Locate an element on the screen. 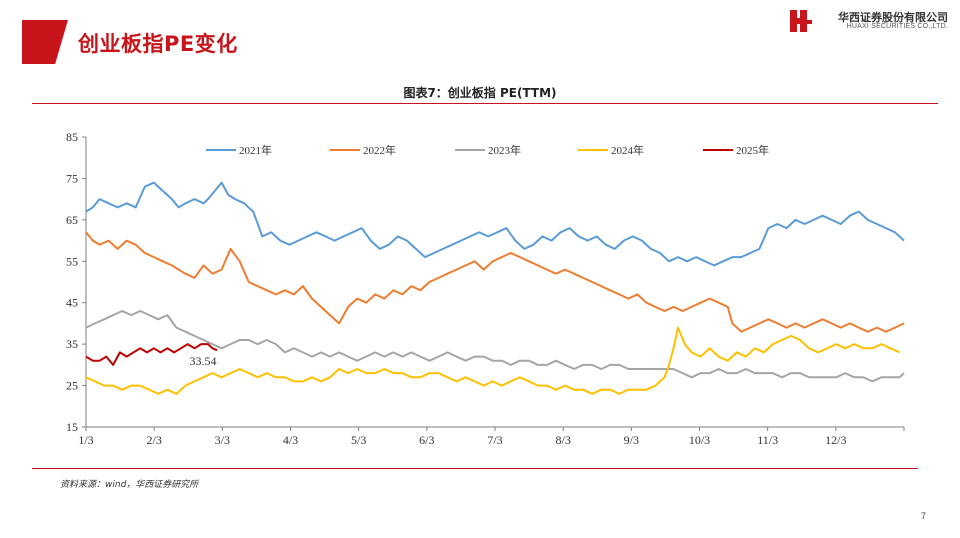  legend-label-0: 2021年 is located at coordinates (255, 150).